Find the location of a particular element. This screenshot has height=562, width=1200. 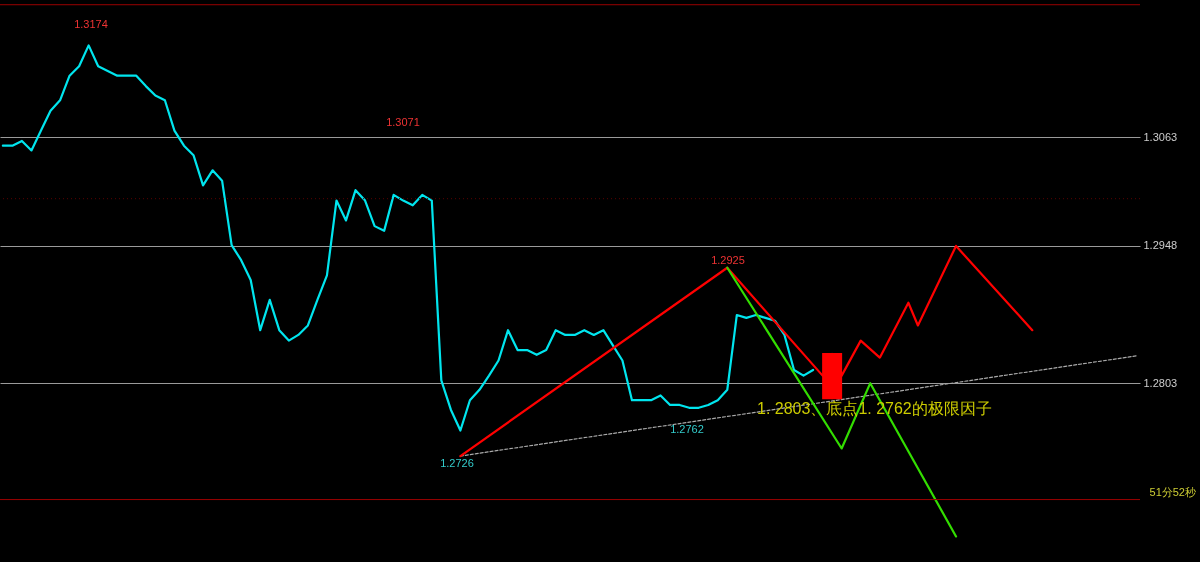

y-tick-label: 1.2803 is located at coordinates (1160, 382).